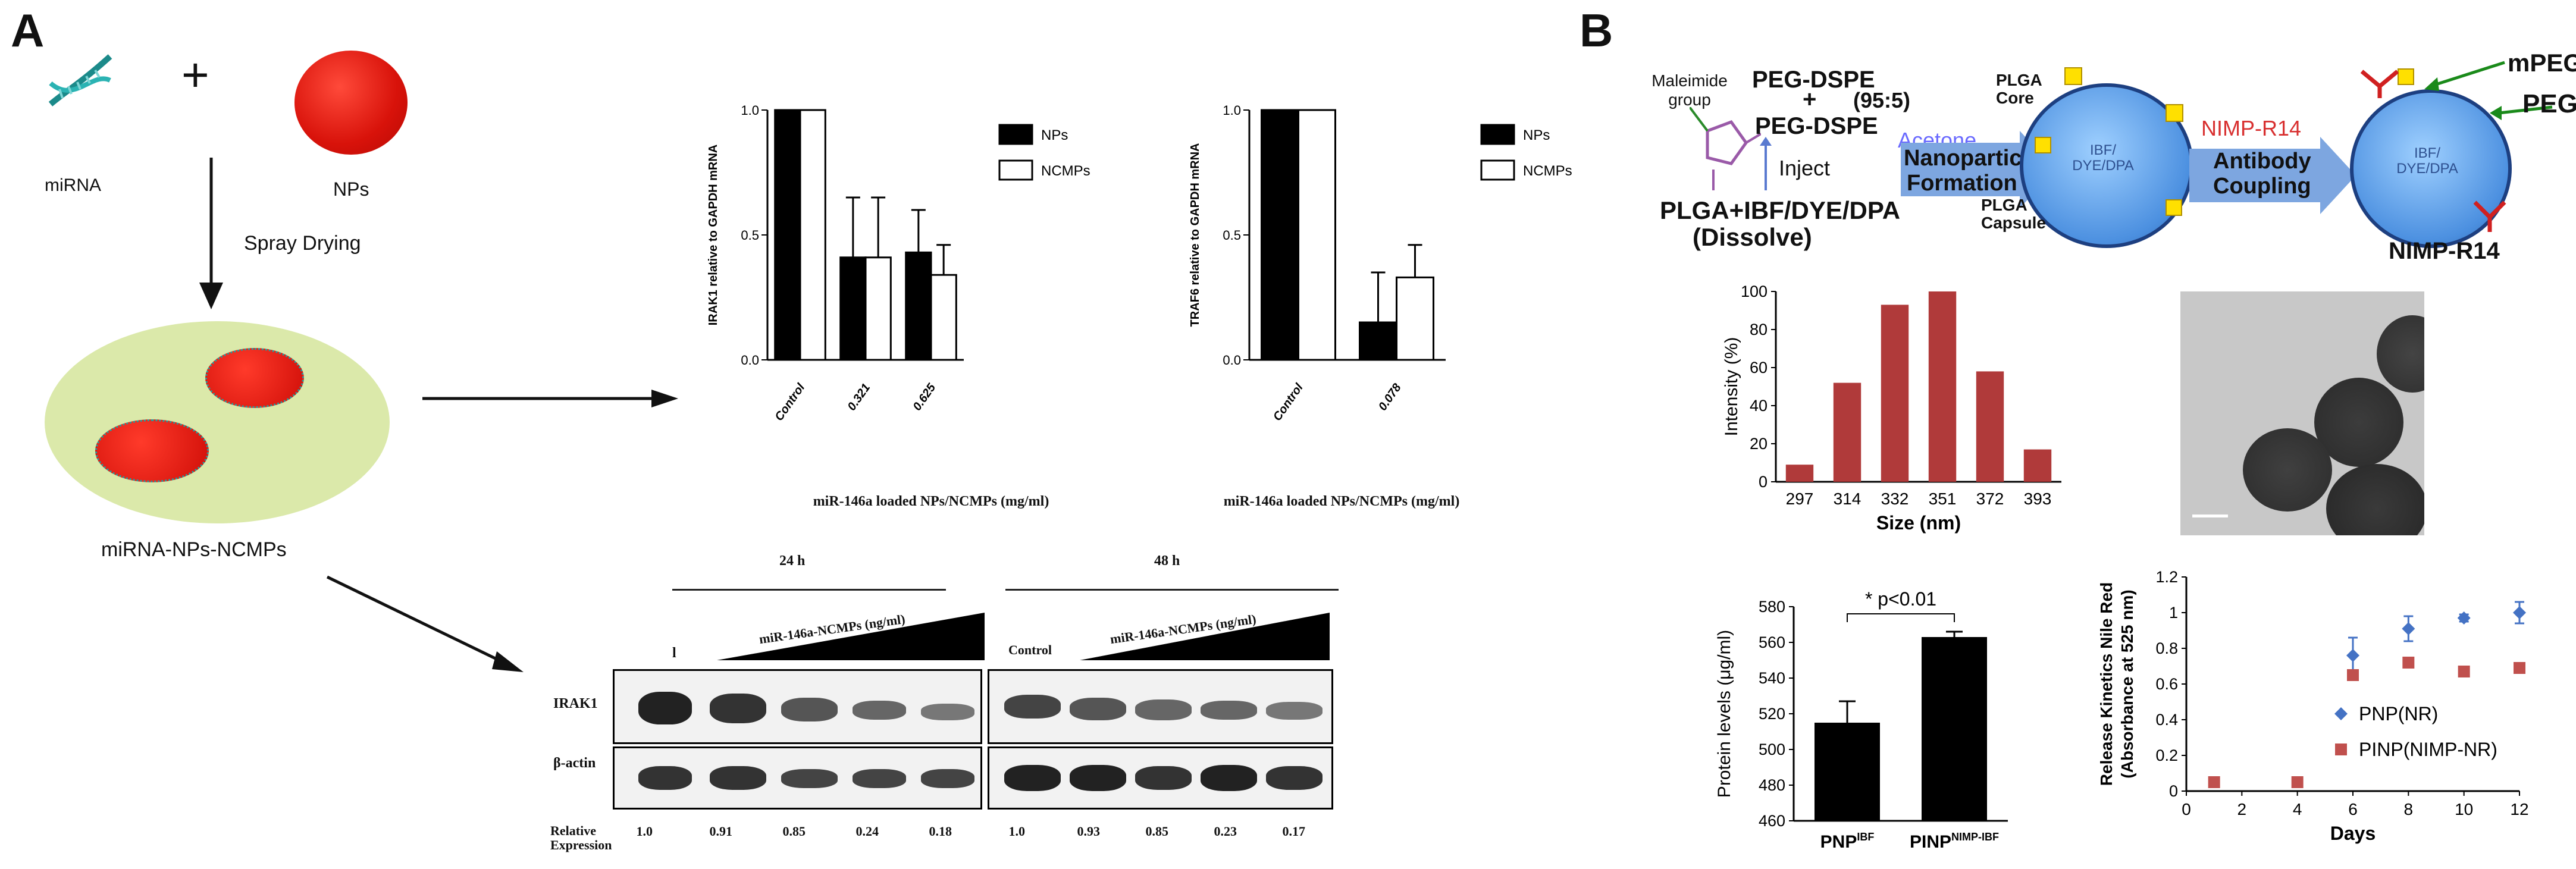  Describe the element at coordinates (2038, 499) in the screenshot. I see `size-category-label: 393` at that location.